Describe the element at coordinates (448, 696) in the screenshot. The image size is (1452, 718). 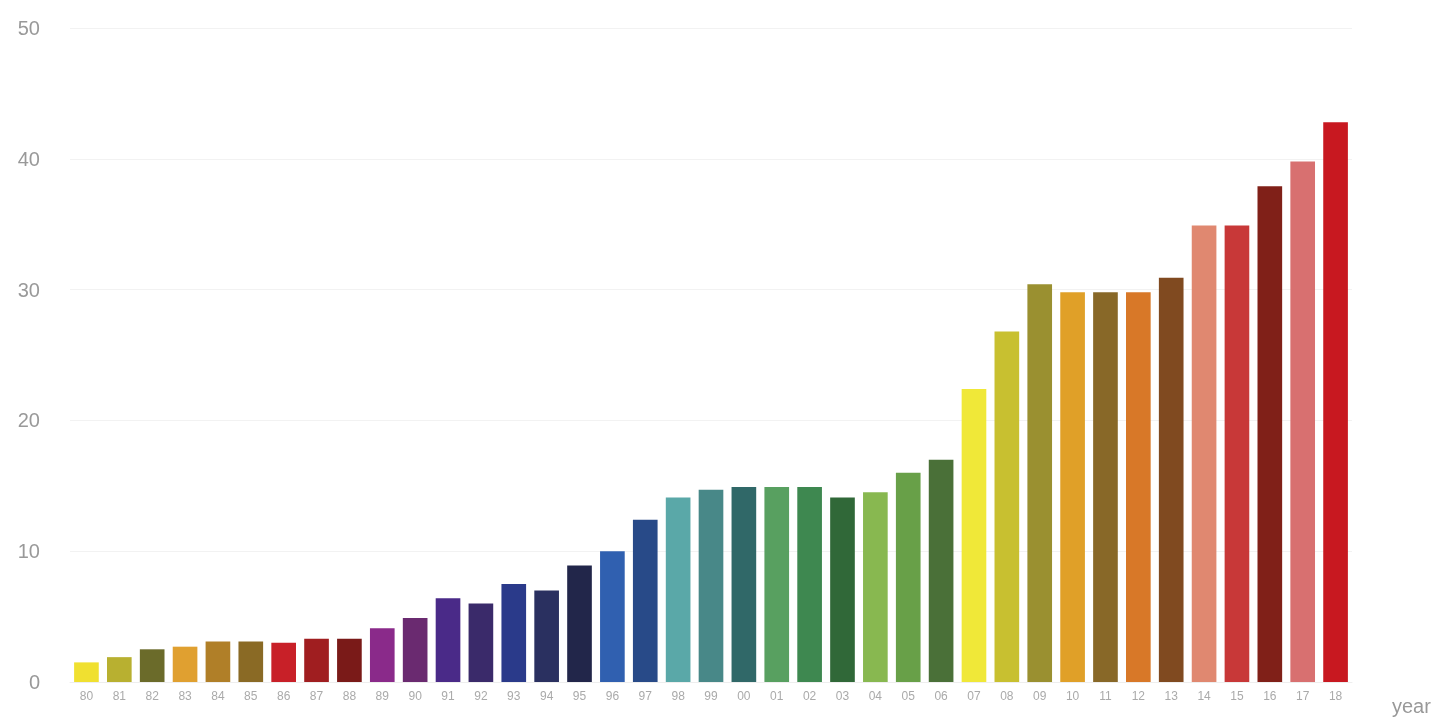
I see `x-tick-label: 91` at that location.